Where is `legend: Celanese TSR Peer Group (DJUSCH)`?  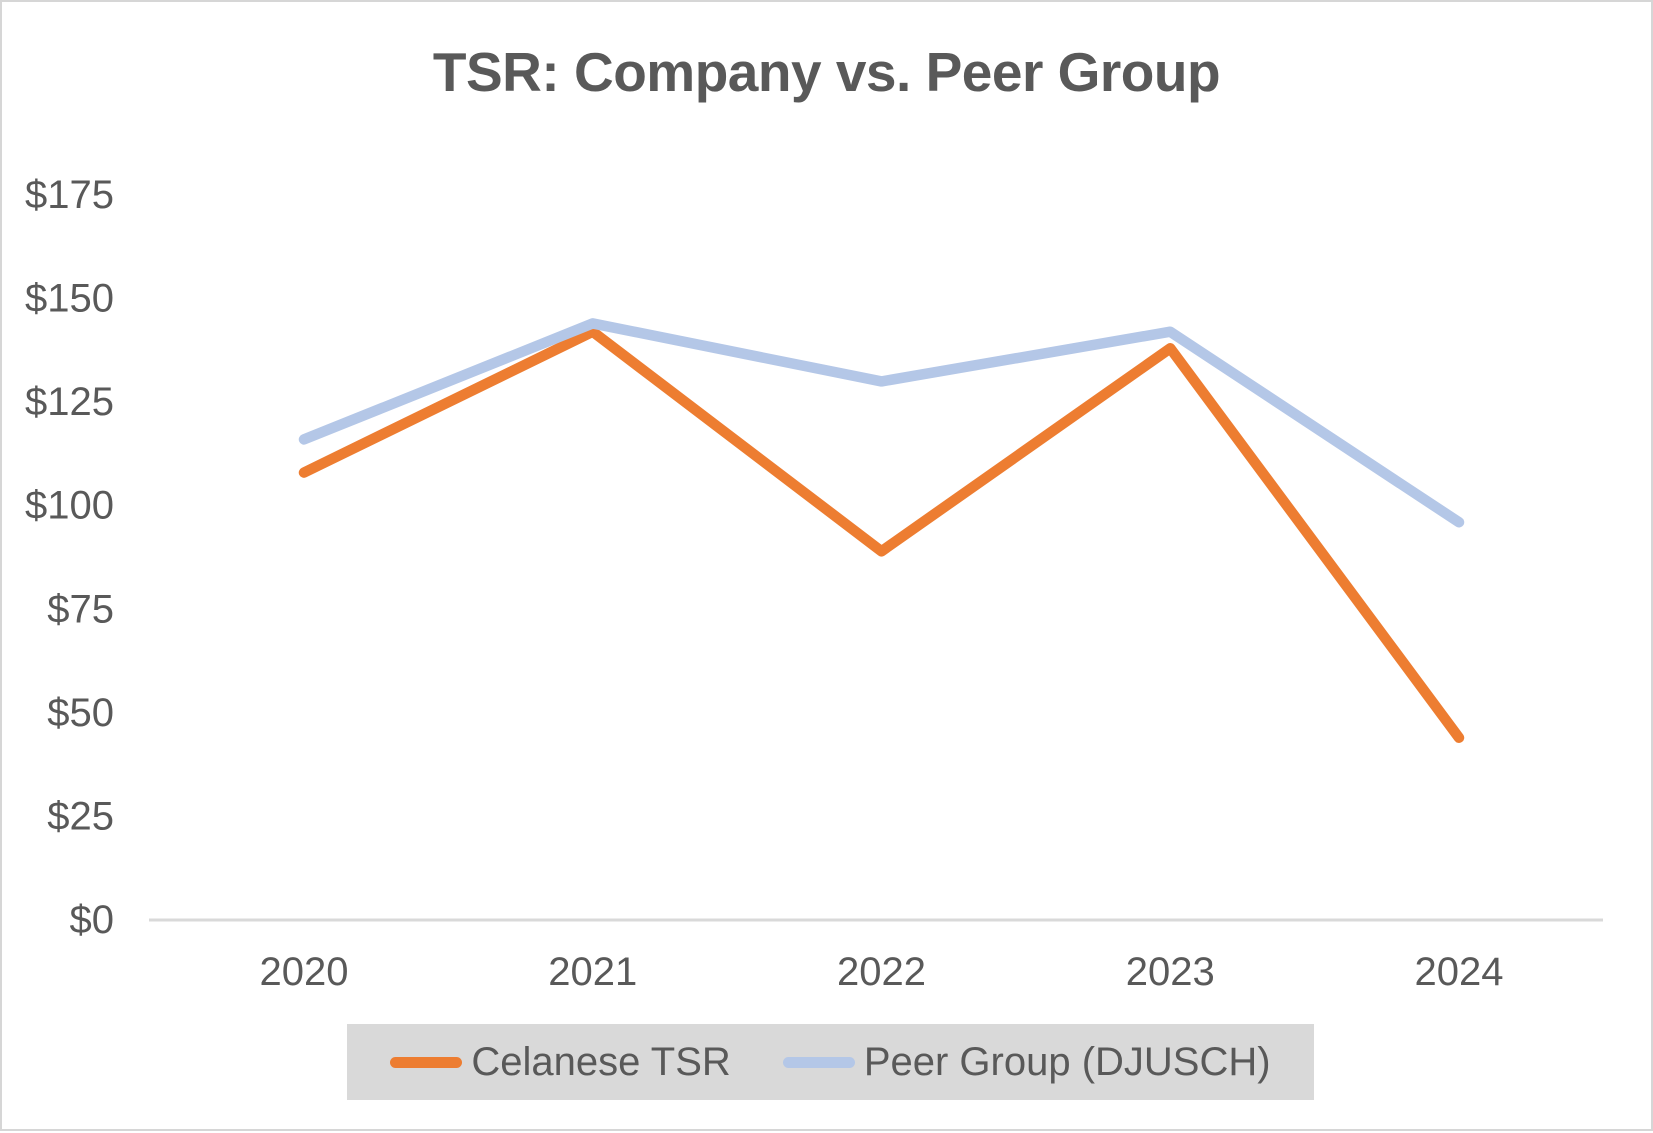 legend: Celanese TSR Peer Group (DJUSCH) is located at coordinates (830, 1062).